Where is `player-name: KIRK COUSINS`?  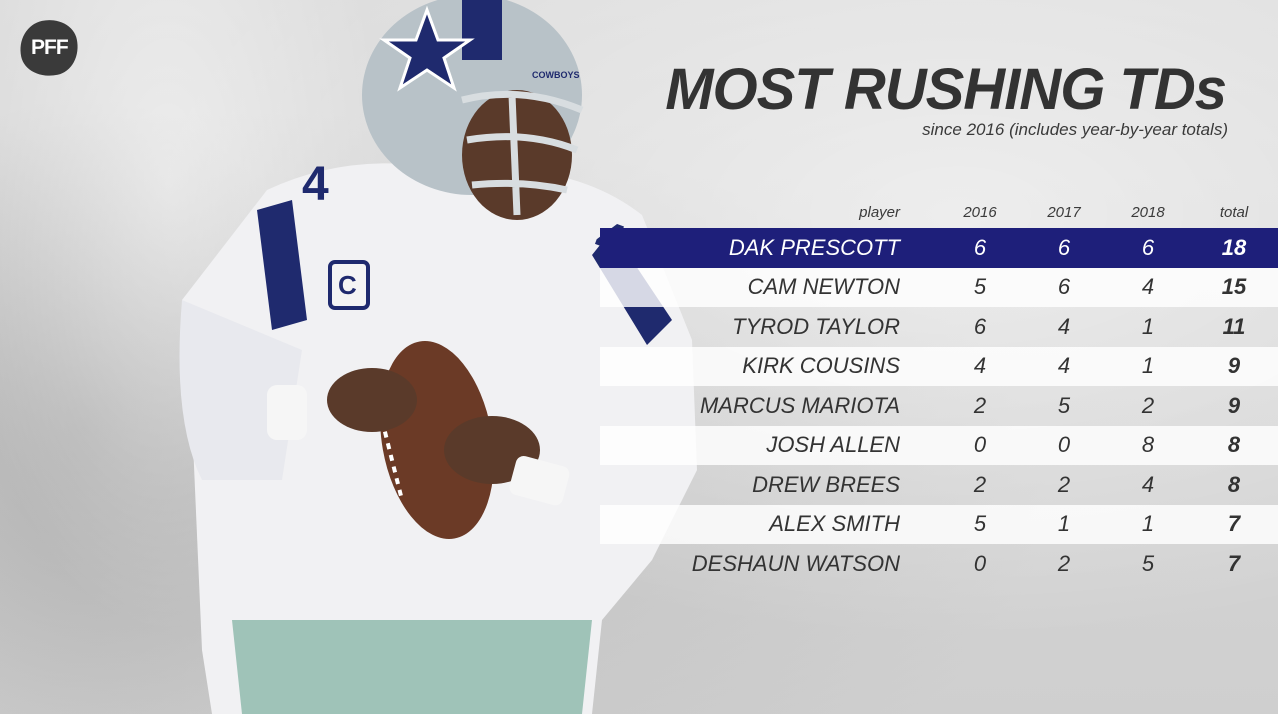
player-name: KIRK COUSINS is located at coordinates (821, 366).